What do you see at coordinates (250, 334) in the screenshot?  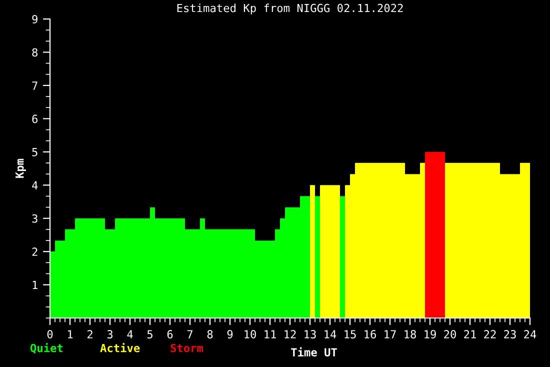 I see `x-tick-label: 10` at bounding box center [250, 334].